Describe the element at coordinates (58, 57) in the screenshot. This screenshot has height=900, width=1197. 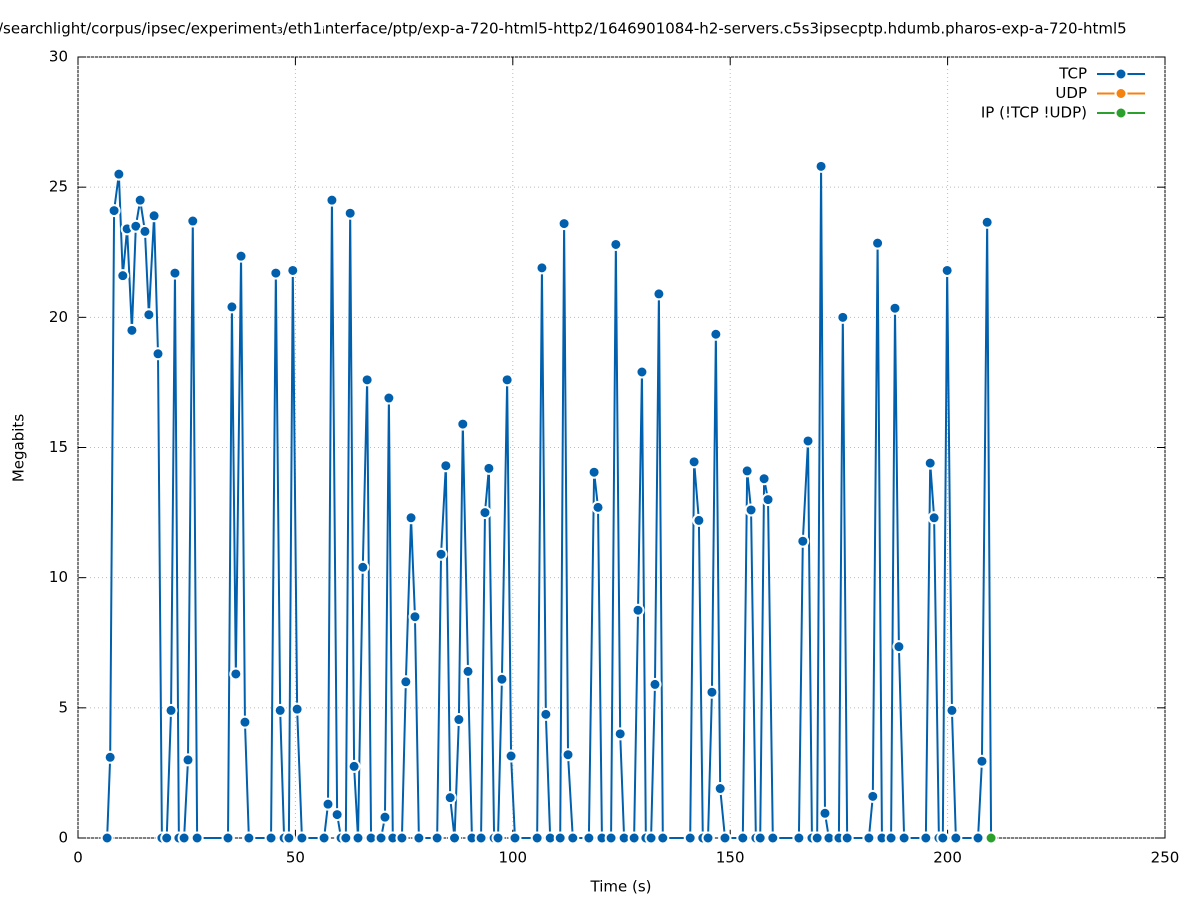
I see `y-tick-label: 30` at that location.